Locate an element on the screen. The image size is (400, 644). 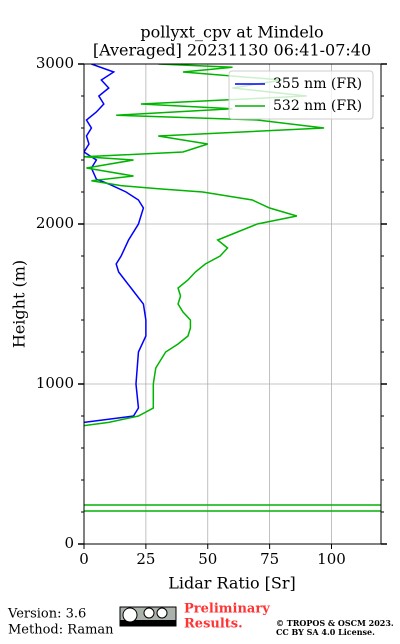
copyright: © TROPOS & OSCM 2023. is located at coordinates (335, 623).